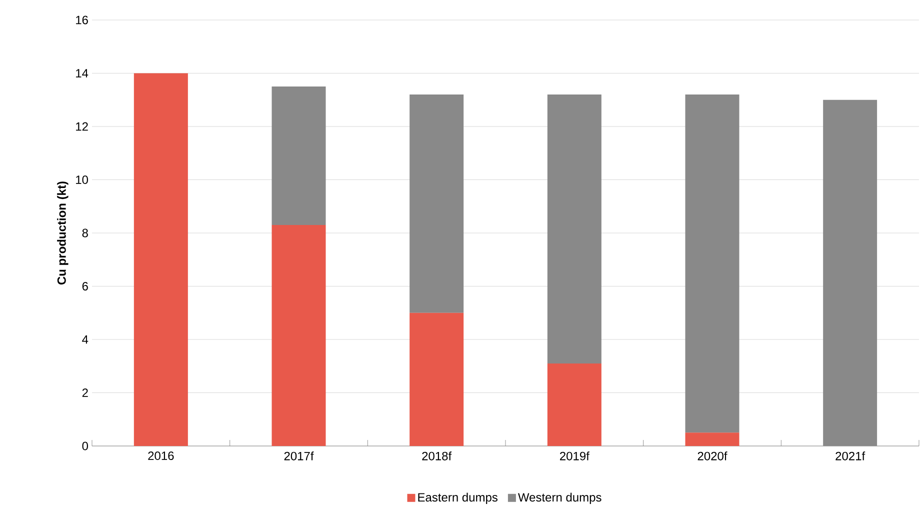 This screenshot has height=522, width=922. Describe the element at coordinates (85, 339) in the screenshot. I see `y-tick-label: 4` at that location.